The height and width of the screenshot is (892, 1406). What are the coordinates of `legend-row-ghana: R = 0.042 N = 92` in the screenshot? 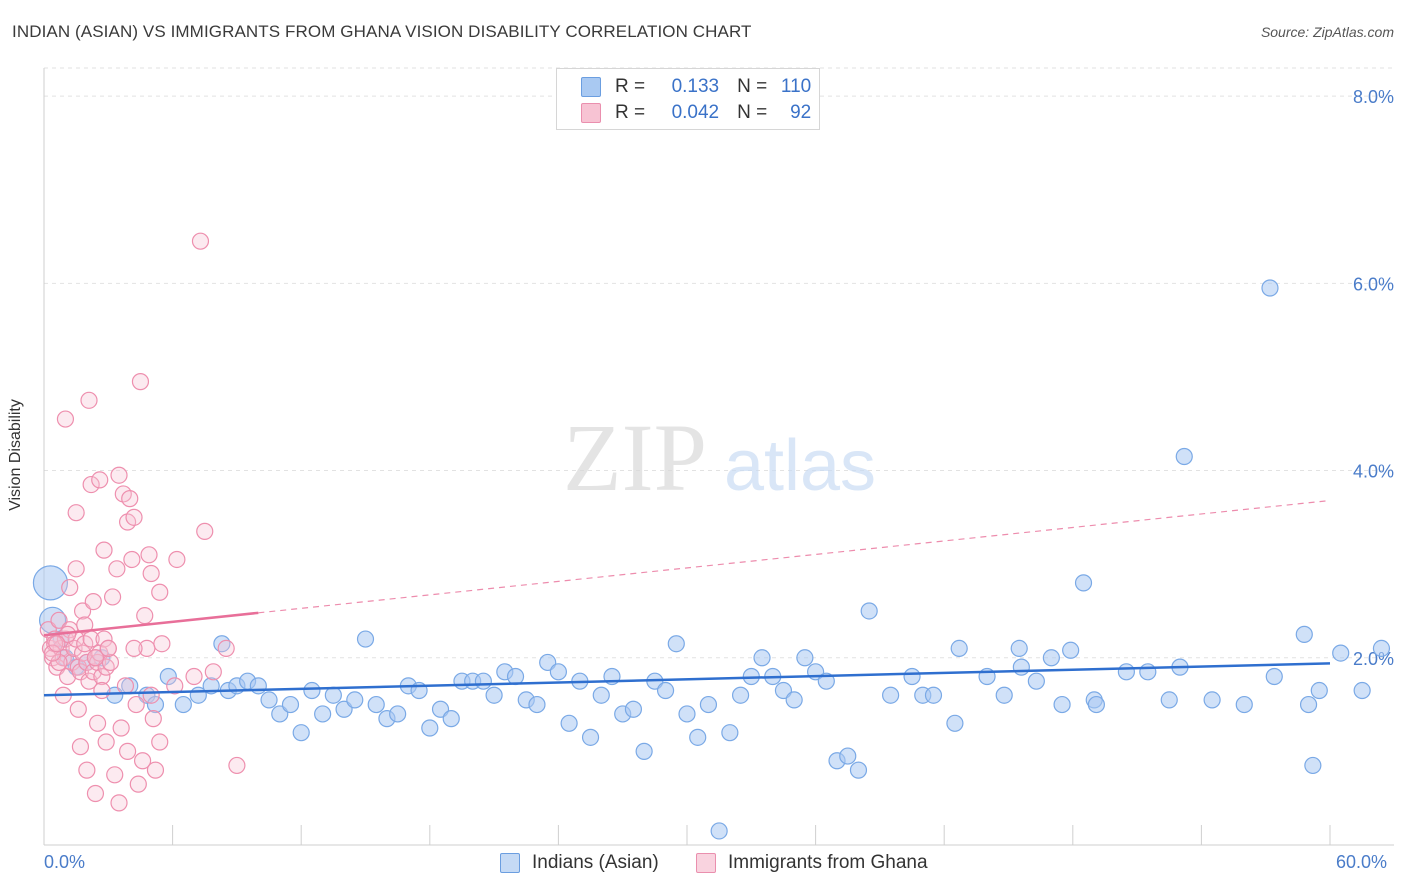 It's located at (696, 113).